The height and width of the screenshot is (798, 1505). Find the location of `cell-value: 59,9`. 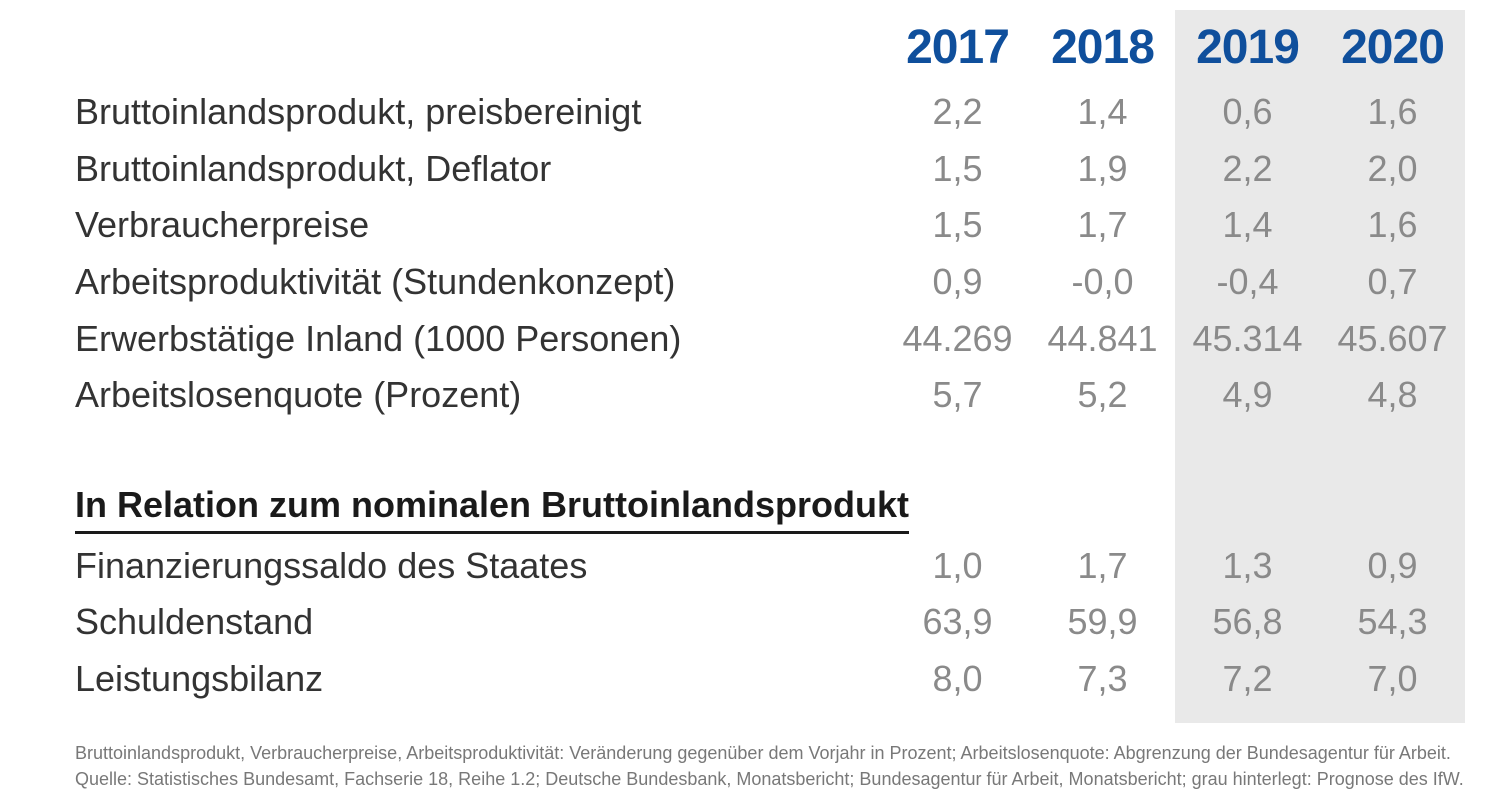

cell-value: 59,9 is located at coordinates (1102, 622).